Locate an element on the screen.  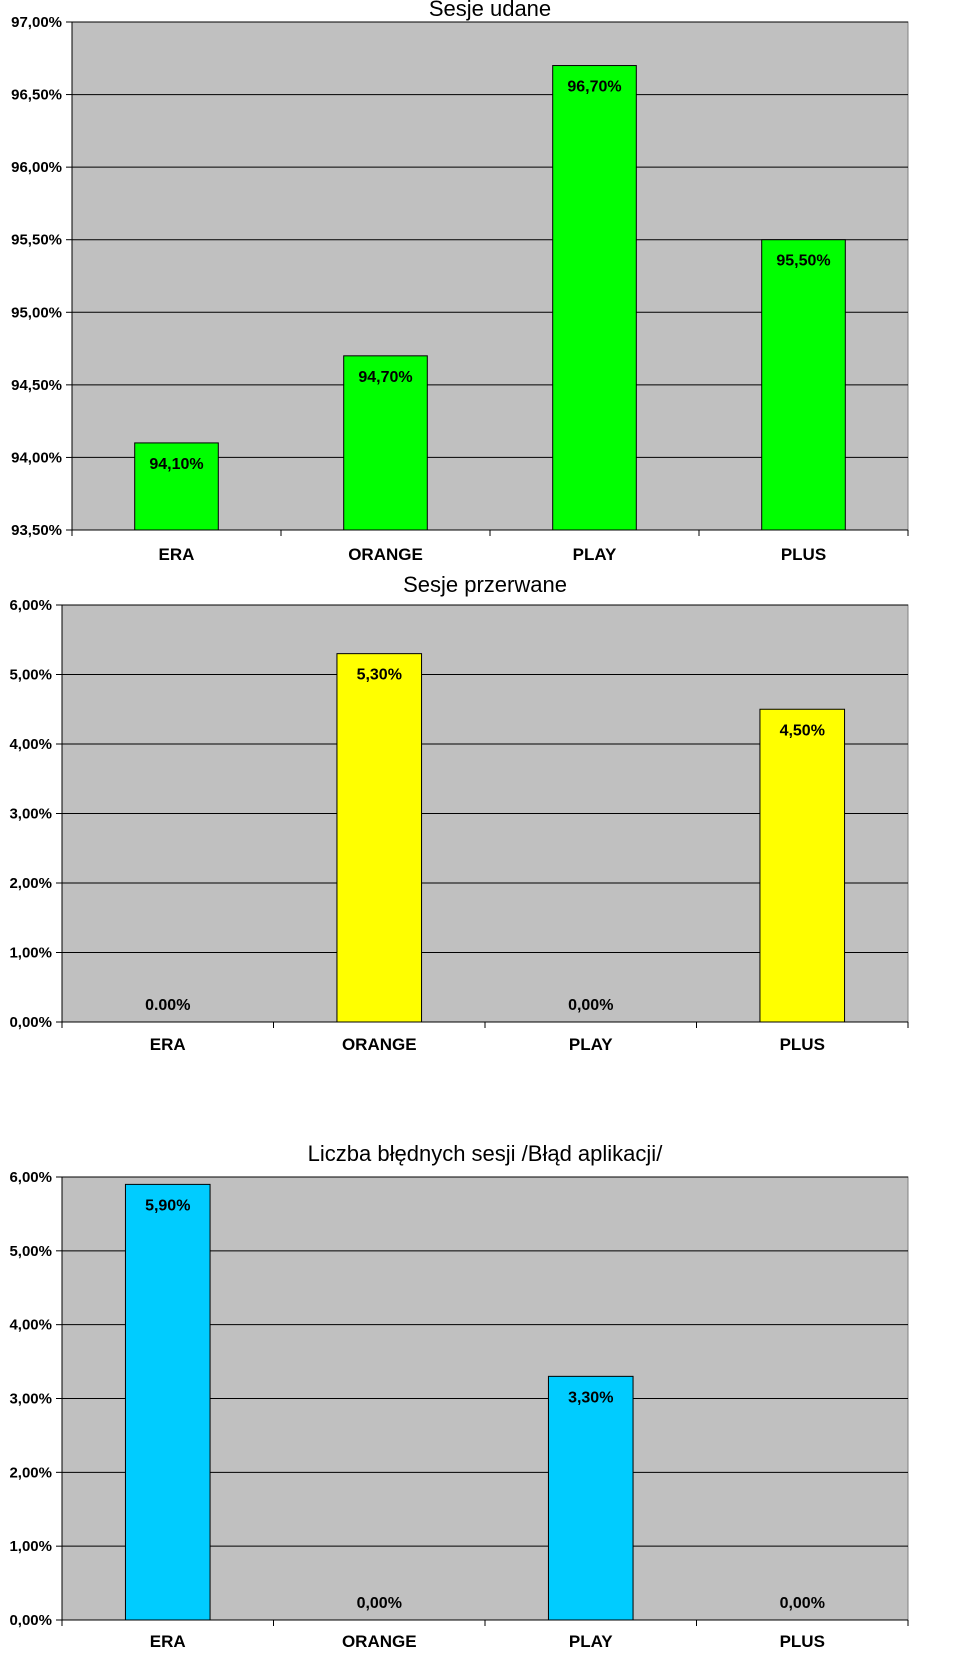
y-tick-label: 93,50% is located at coordinates (36, 530).